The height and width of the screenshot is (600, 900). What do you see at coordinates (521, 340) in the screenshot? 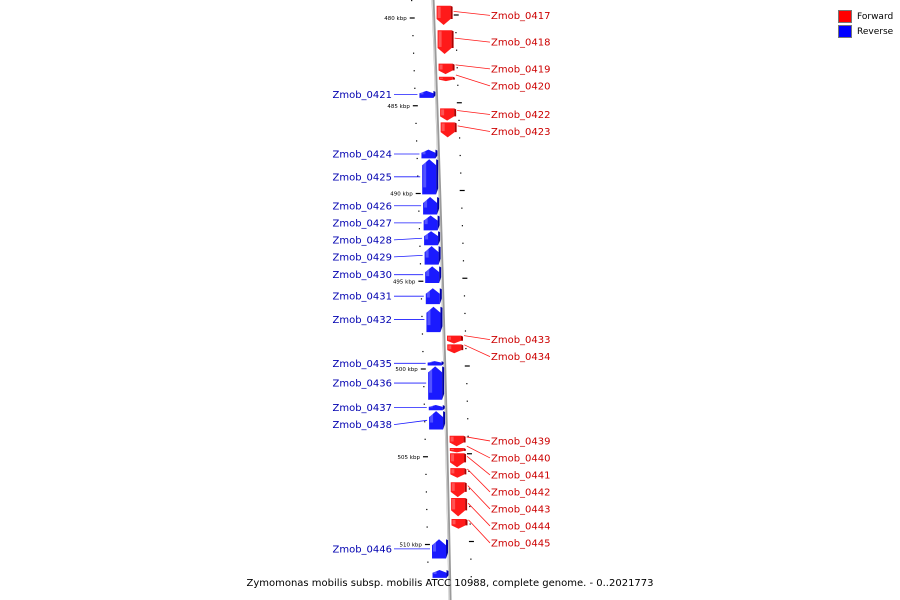
I see `gene-label: Zmob_0433` at bounding box center [521, 340].